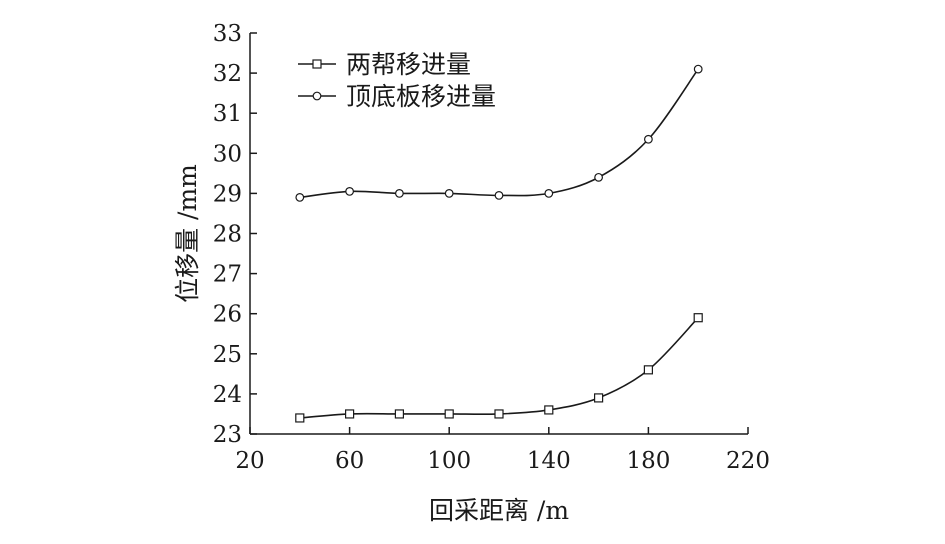 The height and width of the screenshot is (544, 945). I want to click on y-tick-label: 26, so click(227, 315).